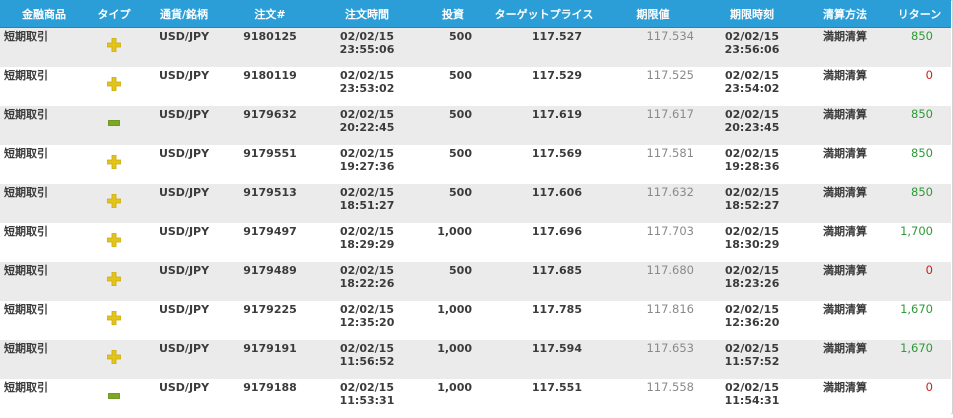  What do you see at coordinates (653, 86) in the screenshot?
I see `expiry-value-cell: 117.525` at bounding box center [653, 86].